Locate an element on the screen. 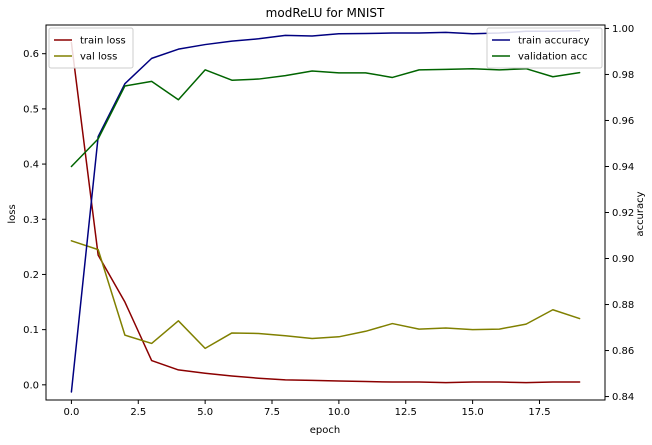 This screenshot has height=445, width=652. legend-entry-label: val loss is located at coordinates (98, 57).